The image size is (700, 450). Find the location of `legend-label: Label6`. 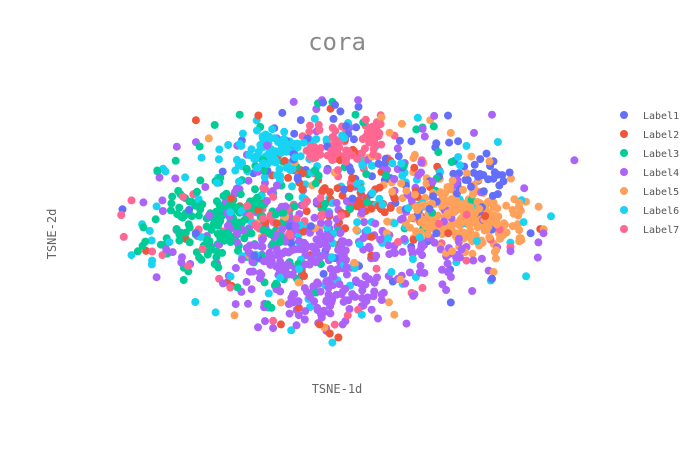

legend-label: Label6 is located at coordinates (661, 211).